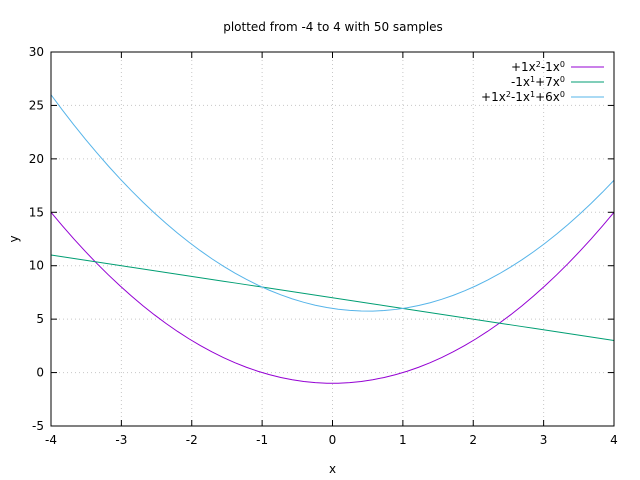 The image size is (640, 480). Describe the element at coordinates (40, 373) in the screenshot. I see `y-tick-label: 0` at that location.